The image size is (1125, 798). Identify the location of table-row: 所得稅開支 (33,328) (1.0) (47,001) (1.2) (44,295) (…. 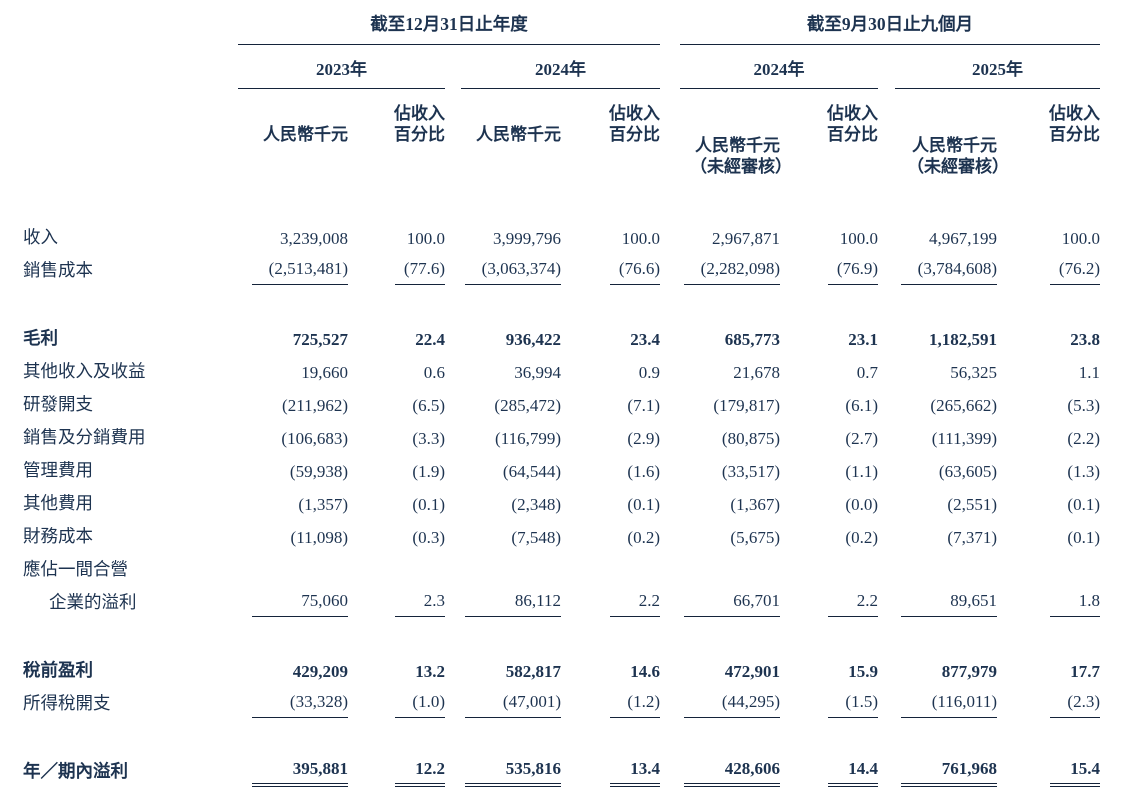
(561, 704).